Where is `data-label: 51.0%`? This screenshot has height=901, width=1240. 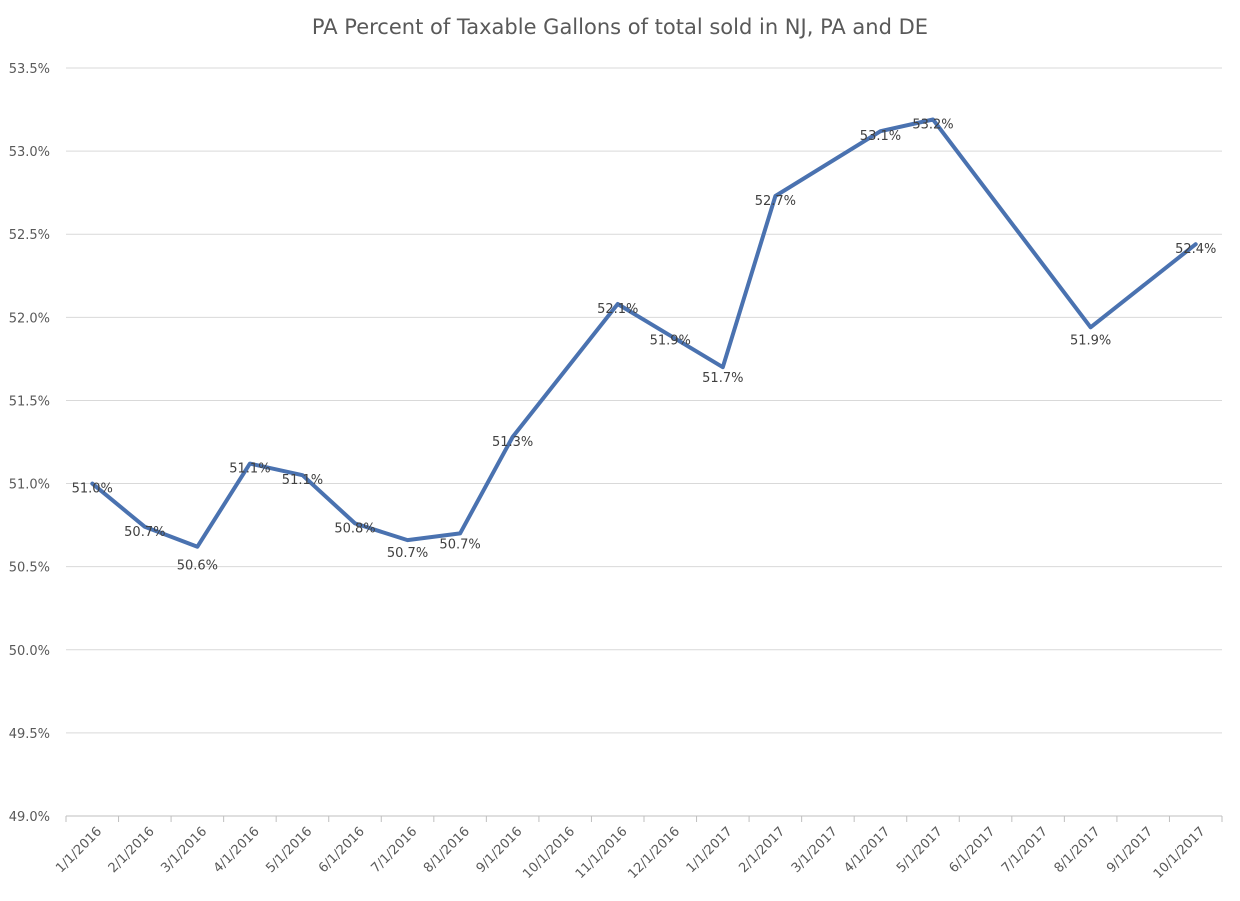
data-label: 51.0% is located at coordinates (92, 489).